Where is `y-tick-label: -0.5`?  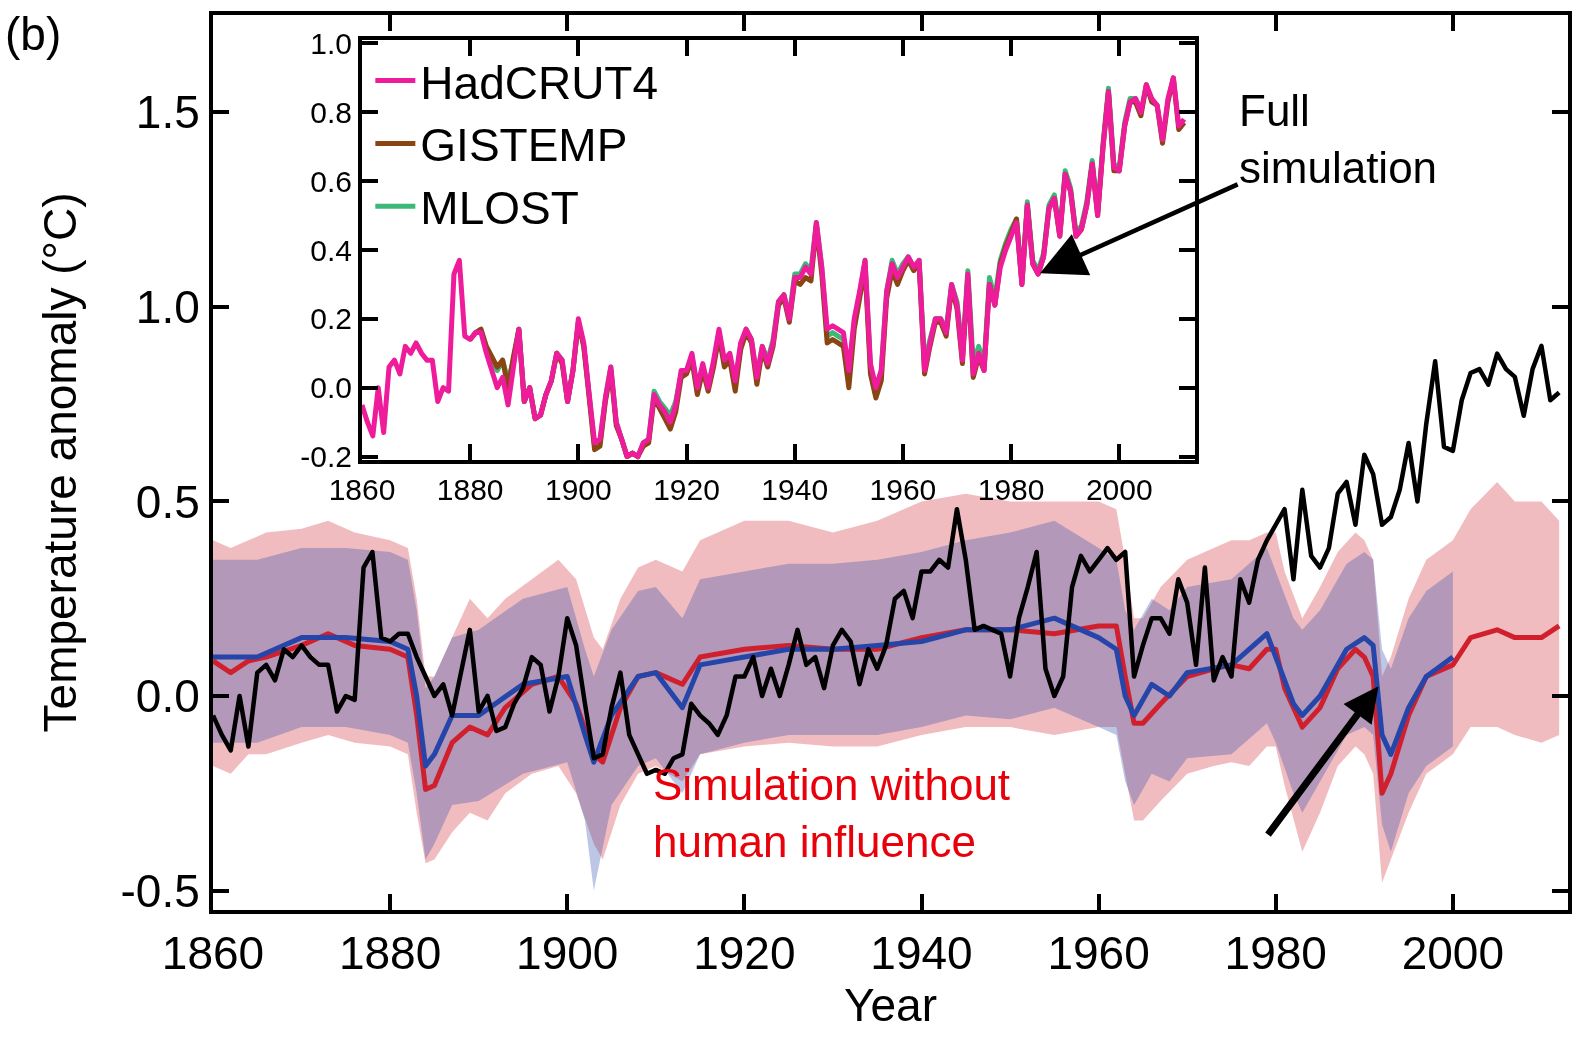 y-tick-label: -0.5 is located at coordinates (160, 890).